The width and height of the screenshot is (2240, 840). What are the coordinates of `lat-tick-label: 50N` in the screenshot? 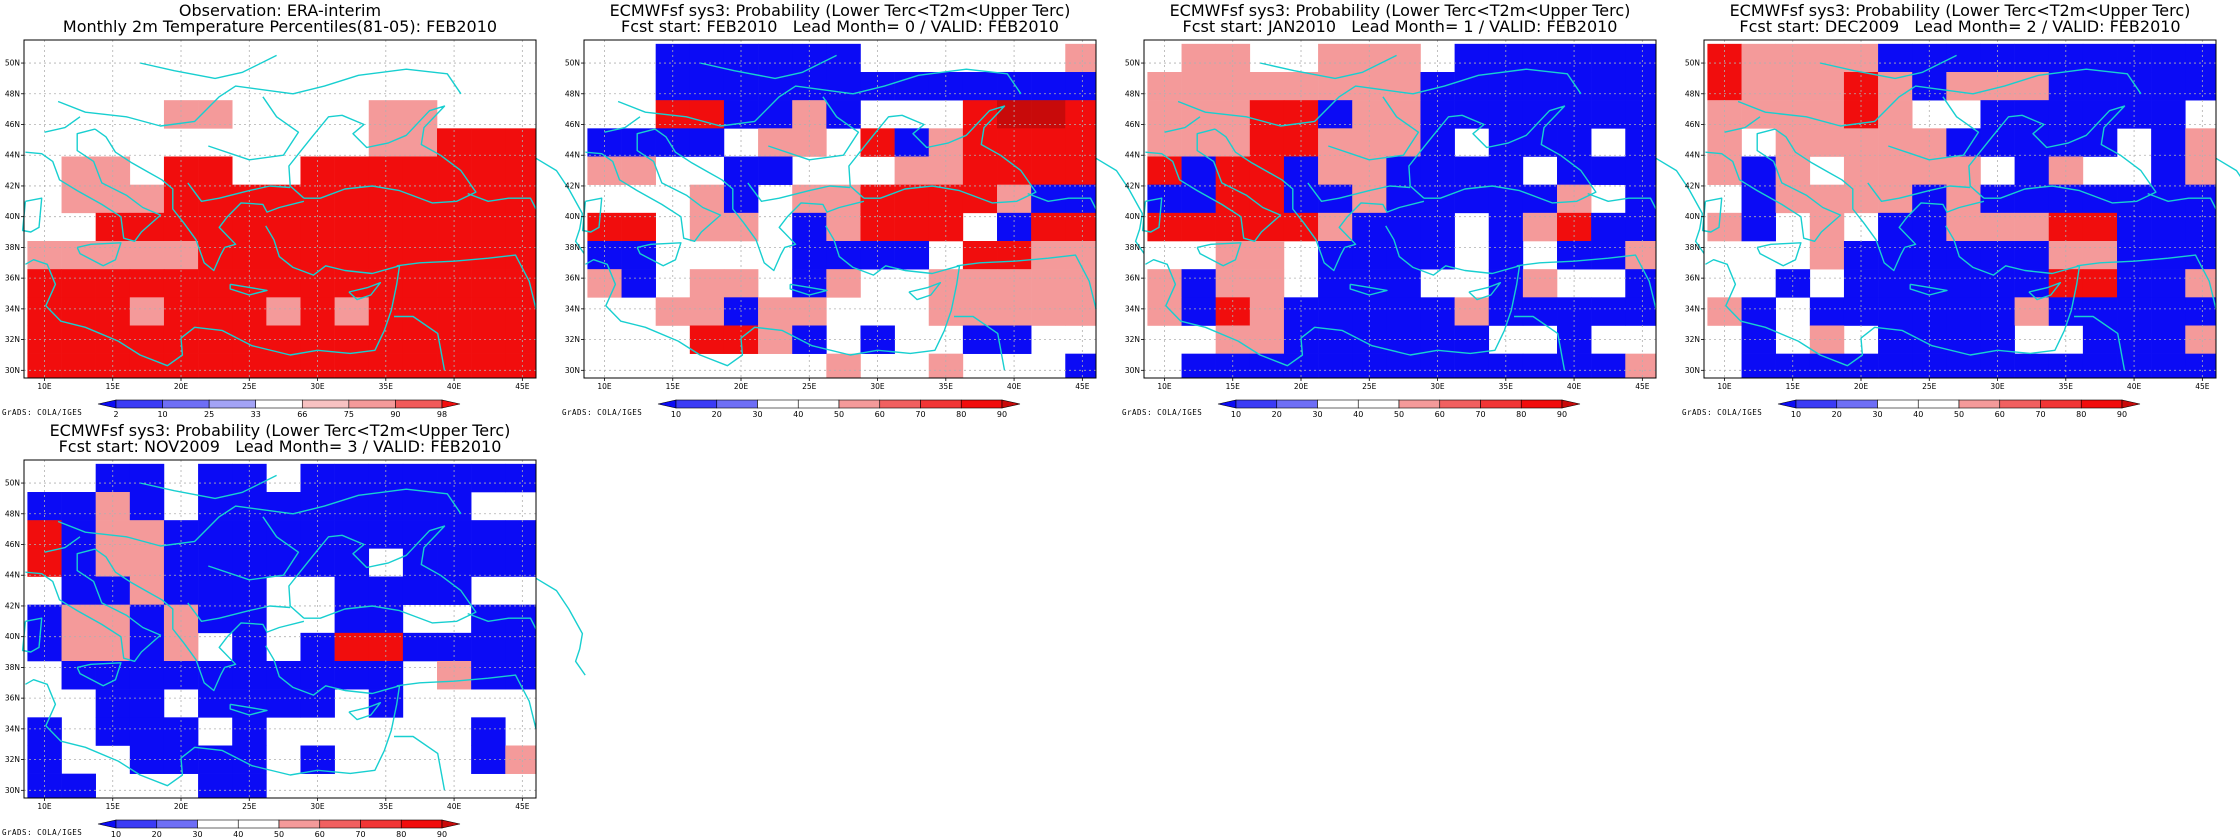 It's located at (572, 63).